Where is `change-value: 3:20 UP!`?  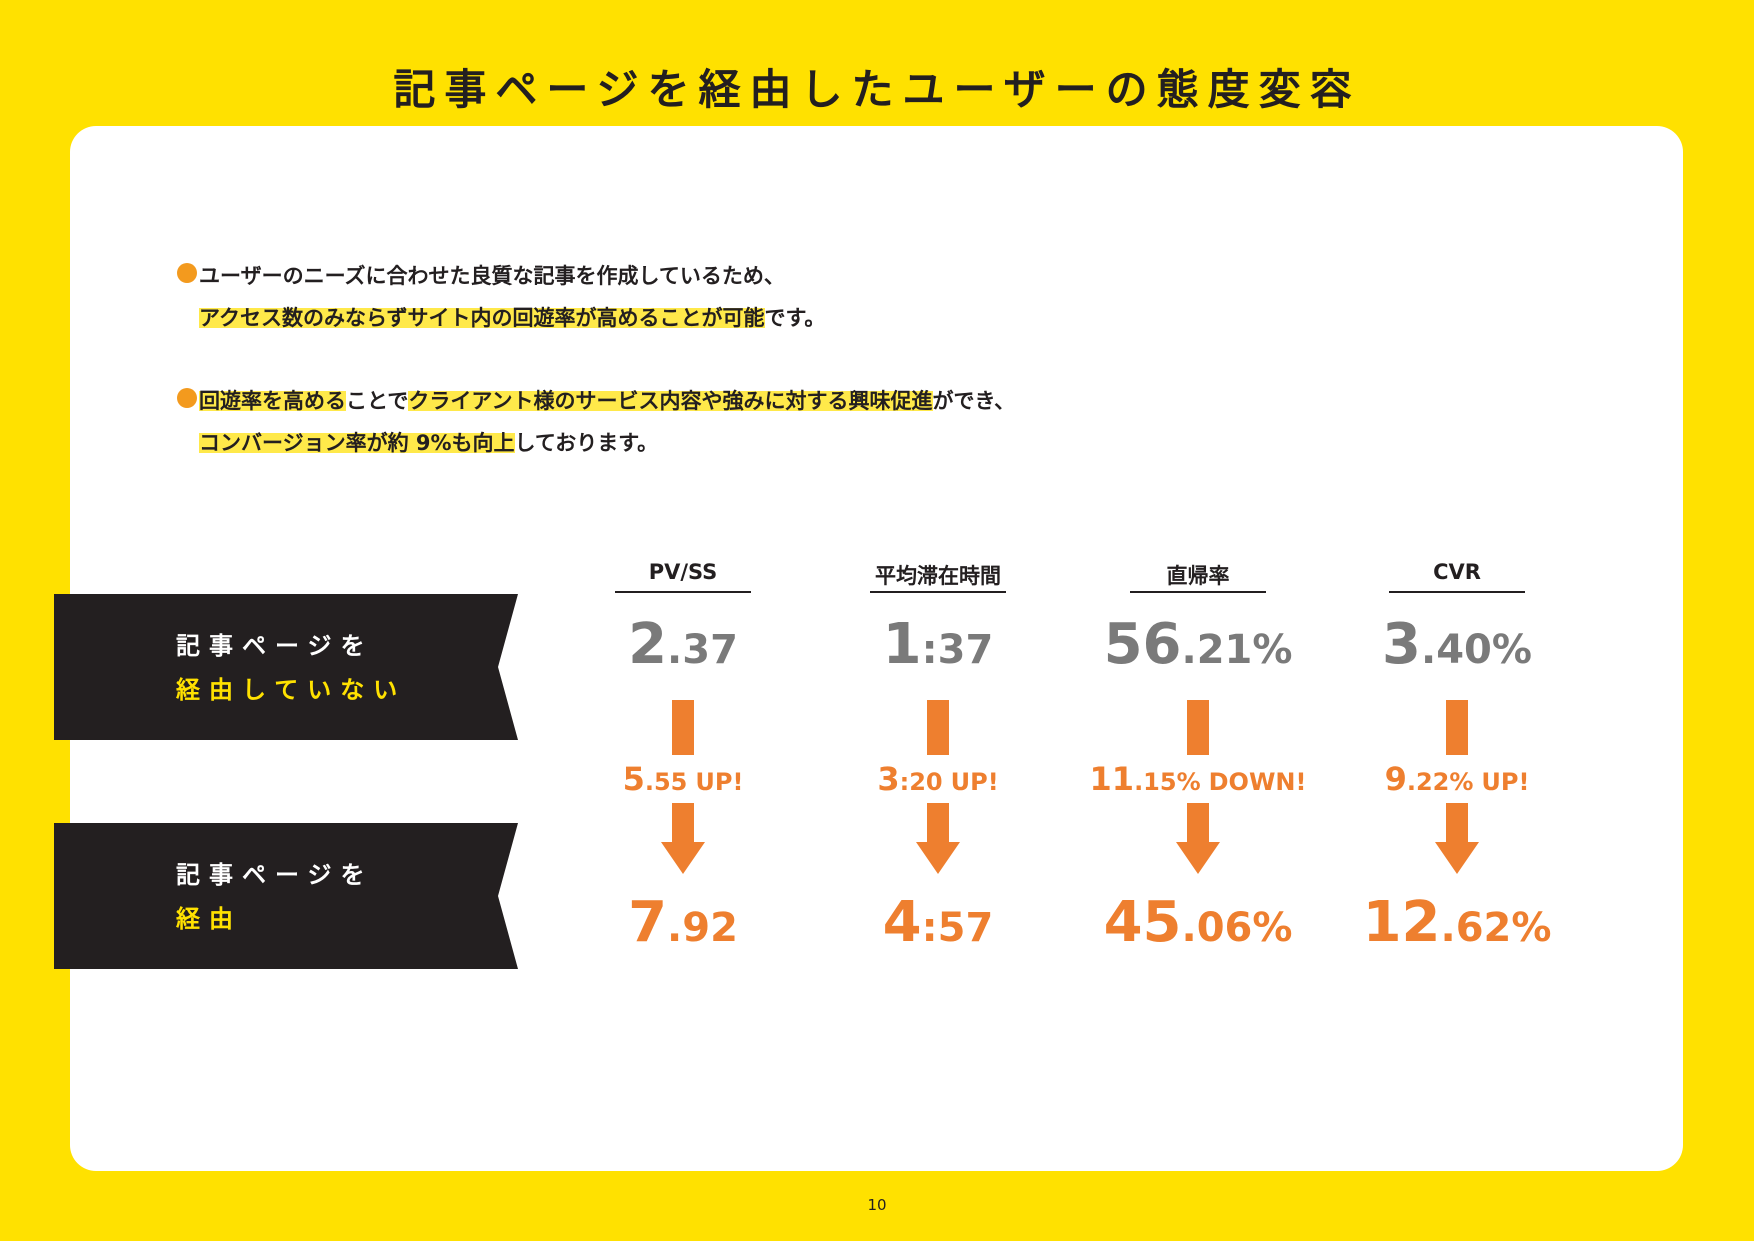
change-value: 3:20 UP! is located at coordinates (938, 779).